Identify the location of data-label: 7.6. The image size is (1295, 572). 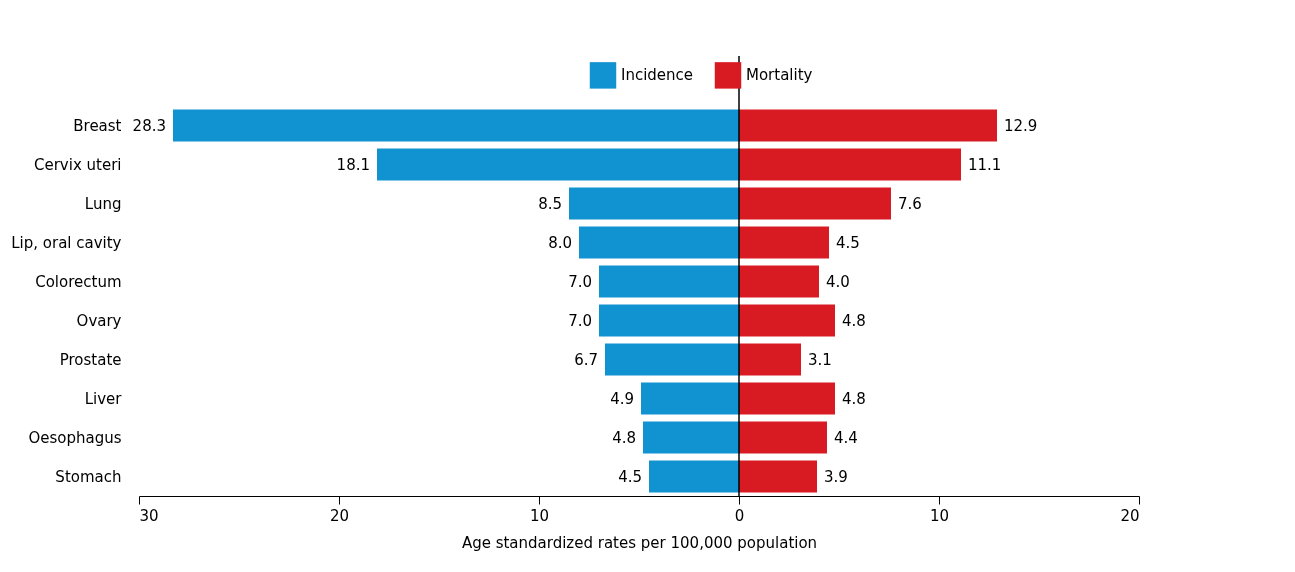
(910, 203).